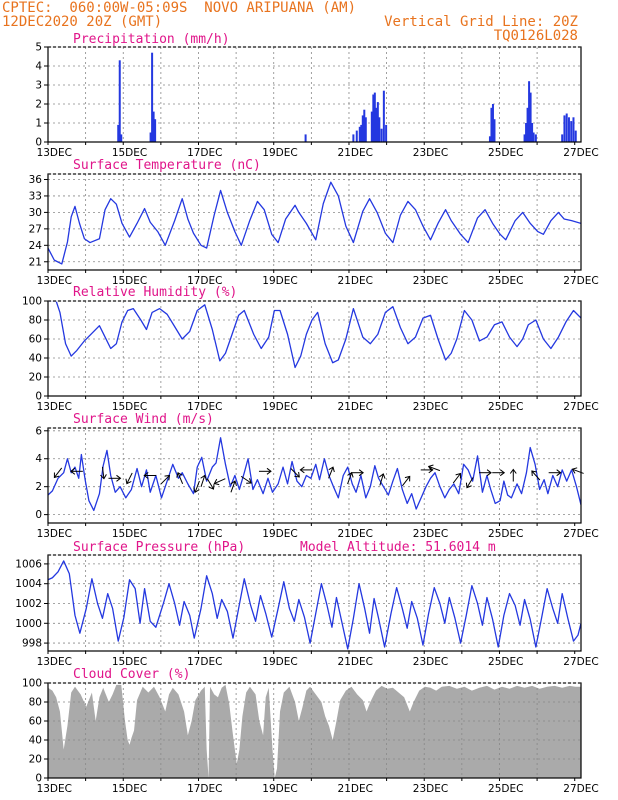 The width and height of the screenshot is (618, 800). I want to click on panel-title: Precipitation (mm/h), so click(151, 39).